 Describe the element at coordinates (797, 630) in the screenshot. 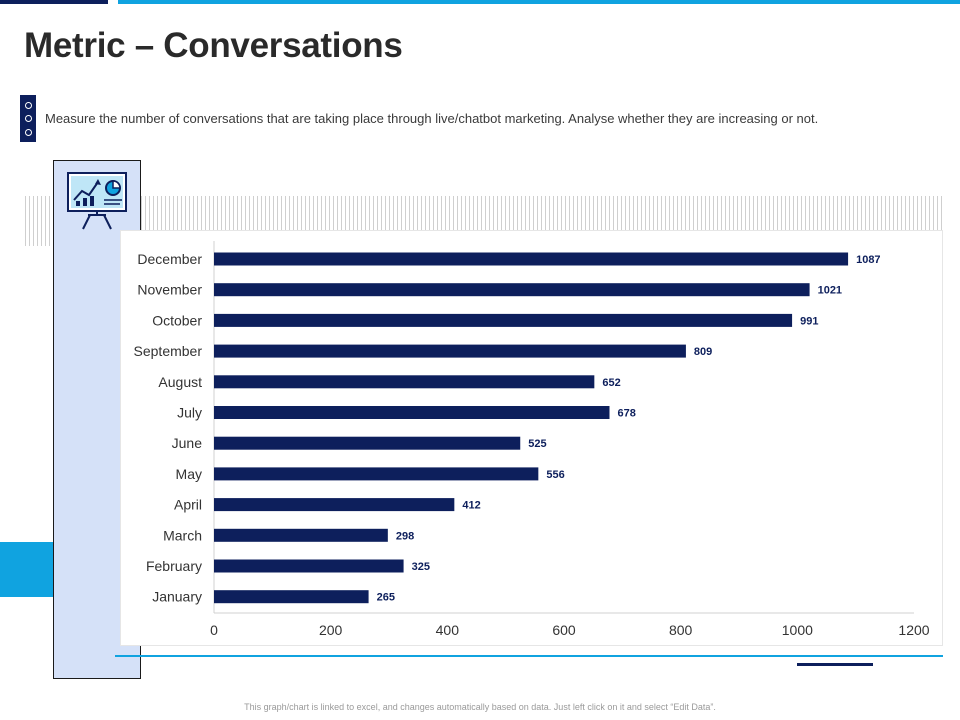

I see `x-tick-label: 1000` at that location.